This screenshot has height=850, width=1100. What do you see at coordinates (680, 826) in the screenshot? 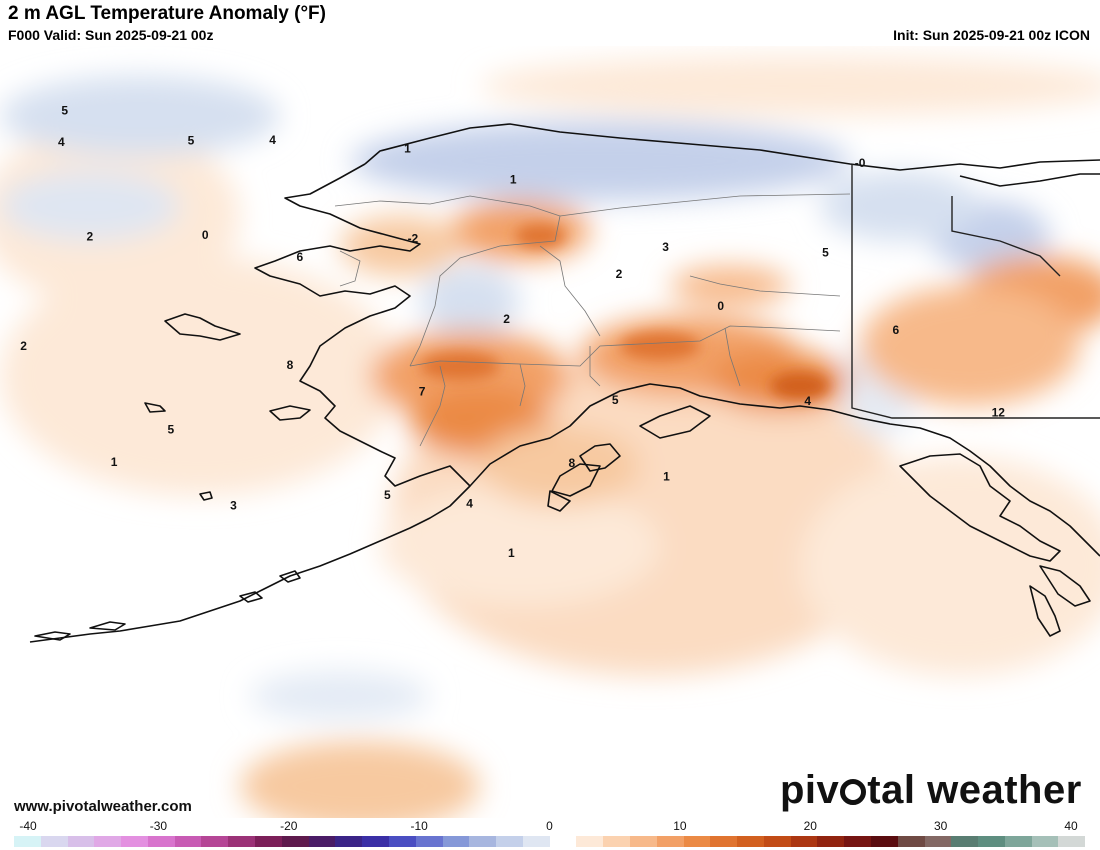
I see `colorbar-tick-label: 10` at bounding box center [680, 826].